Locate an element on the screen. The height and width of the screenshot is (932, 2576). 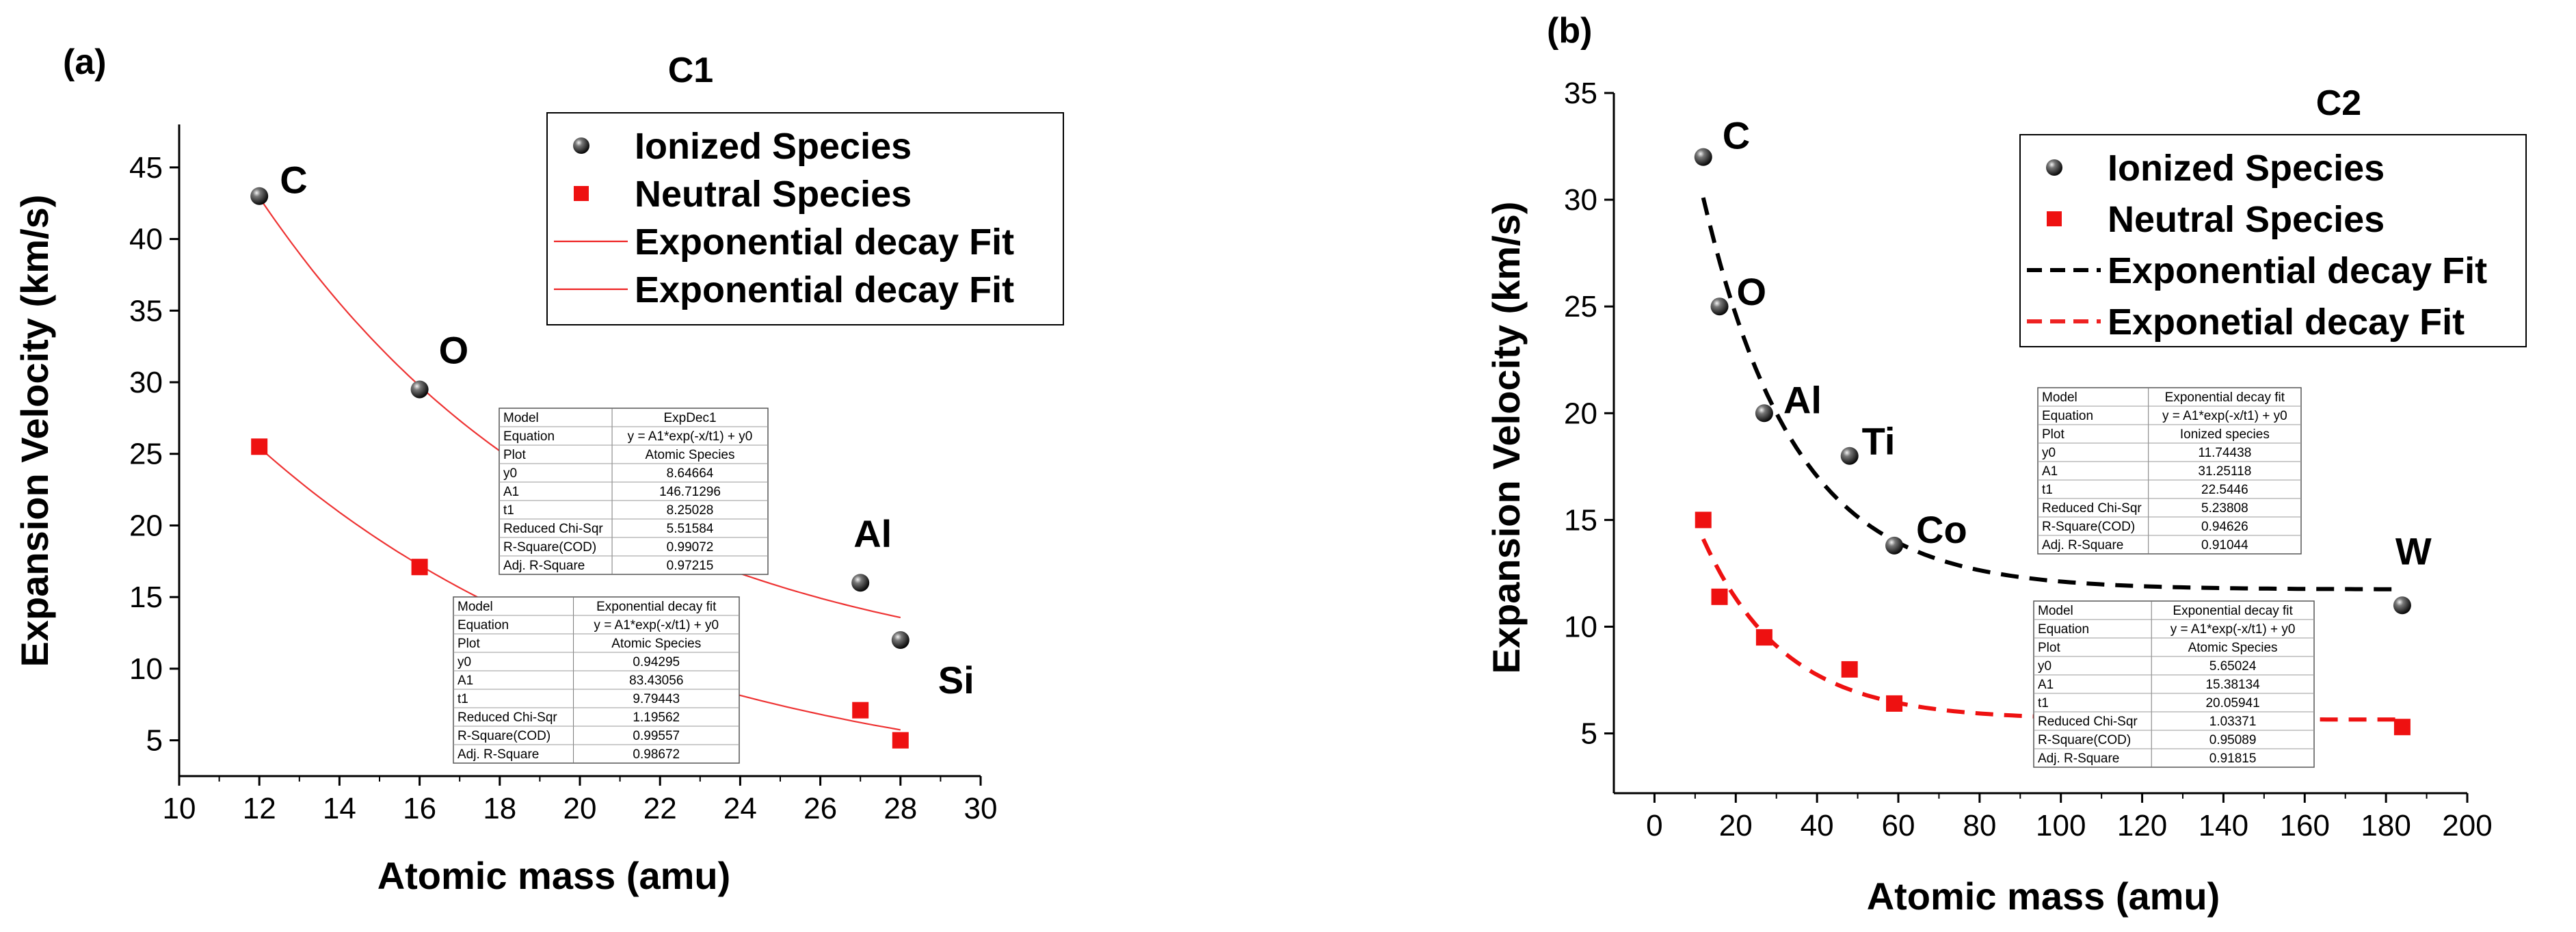
x-tick-label: 18 is located at coordinates (499, 808).